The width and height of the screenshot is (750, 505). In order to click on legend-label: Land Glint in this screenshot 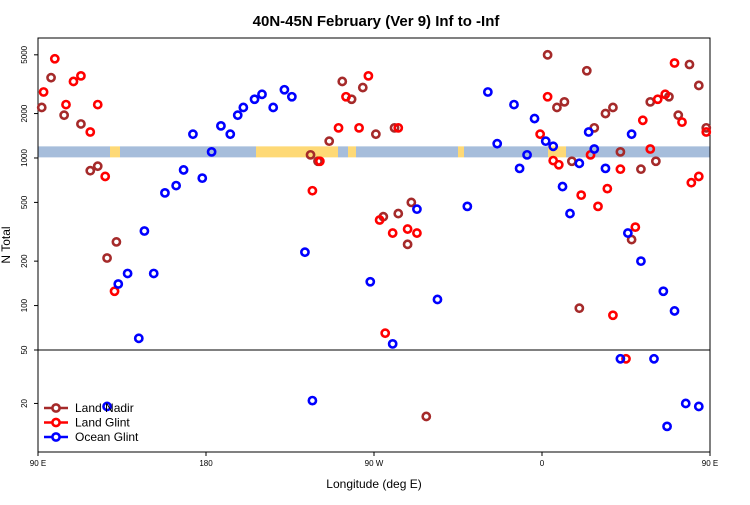, I will do `click(102, 423)`.